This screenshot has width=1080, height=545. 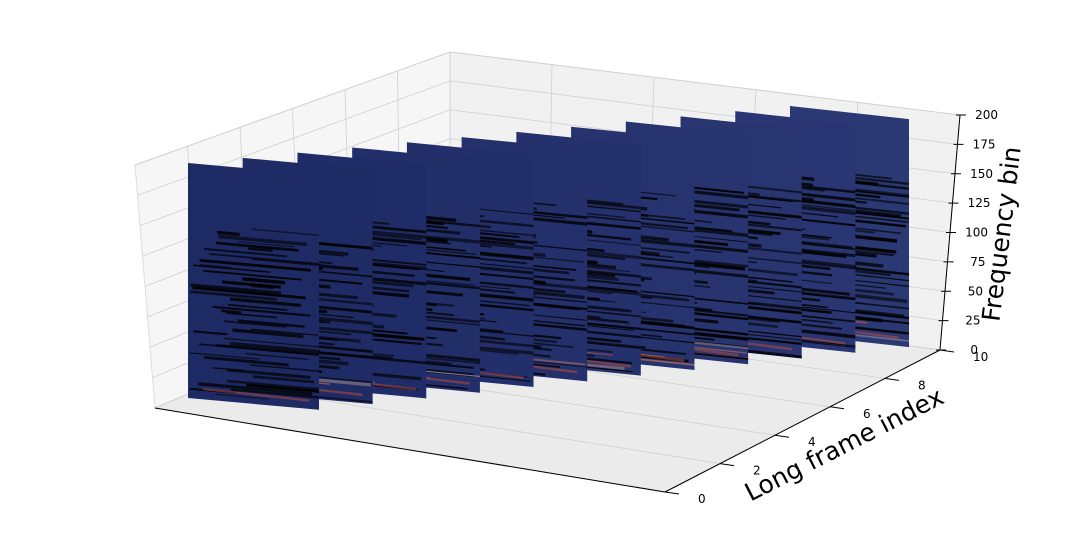 What do you see at coordinates (867, 414) in the screenshot?
I see `y-tick-label: 6` at bounding box center [867, 414].